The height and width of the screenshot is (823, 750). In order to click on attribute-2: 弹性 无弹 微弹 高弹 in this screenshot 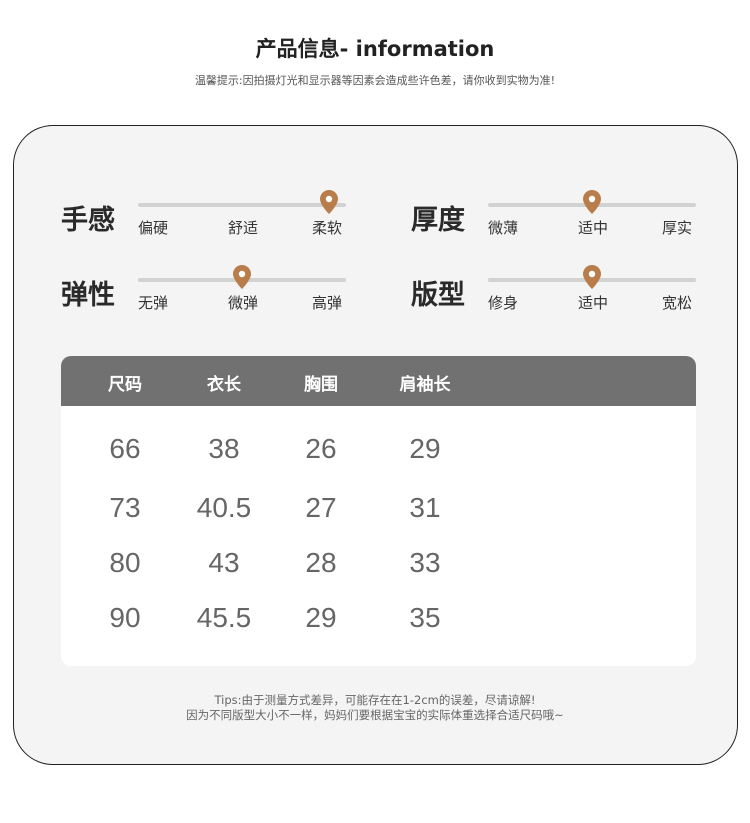, I will do `click(211, 293)`.